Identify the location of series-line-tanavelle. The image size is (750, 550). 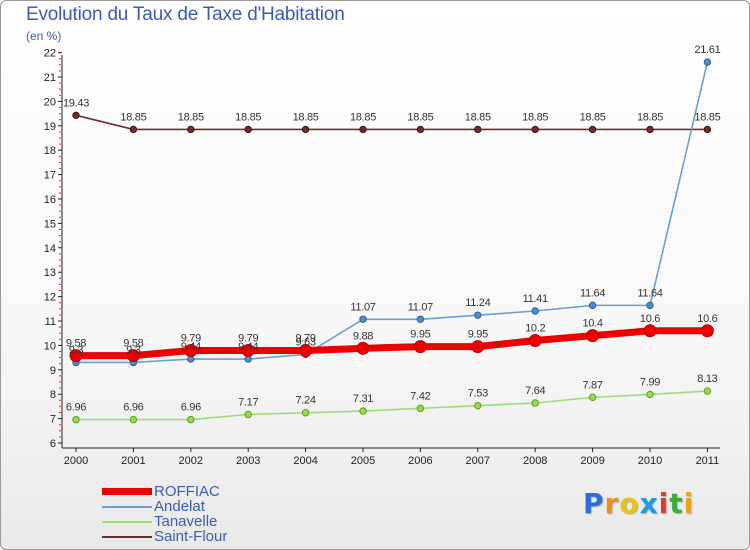
(392, 405).